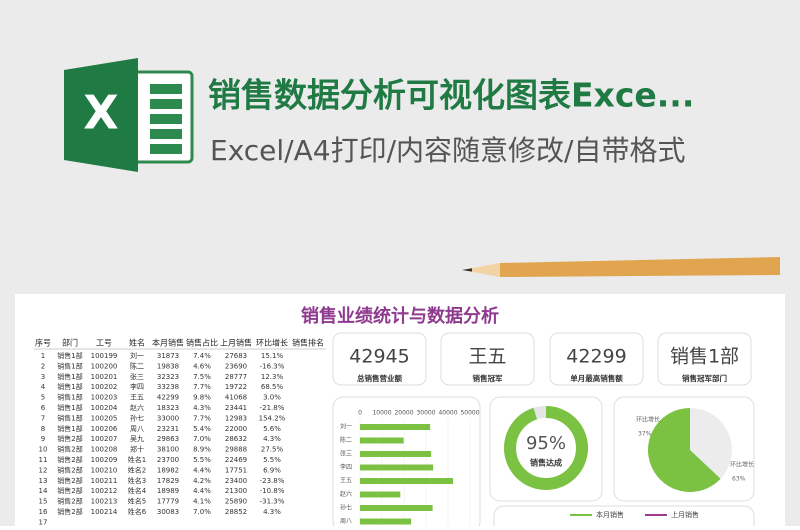 Image resolution: width=800 pixels, height=530 pixels. I want to click on table-cell: 29888, so click(236, 450).